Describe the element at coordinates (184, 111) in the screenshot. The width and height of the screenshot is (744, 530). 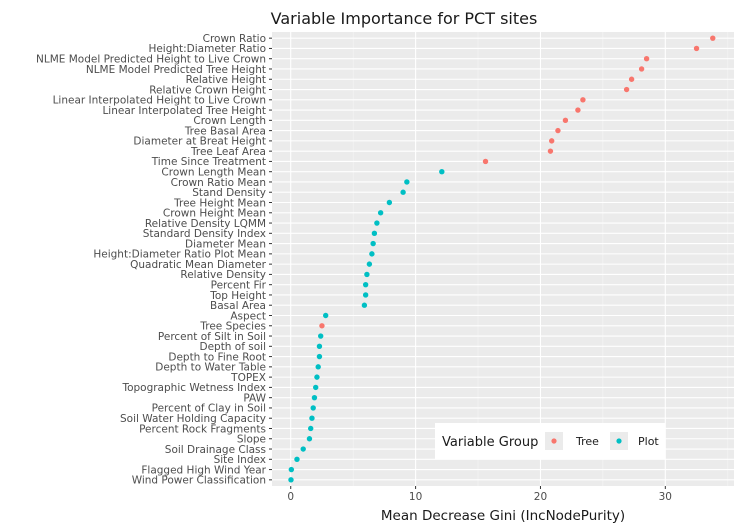
I see `y-tick-label: Linear Interpolated Tree Height` at that location.